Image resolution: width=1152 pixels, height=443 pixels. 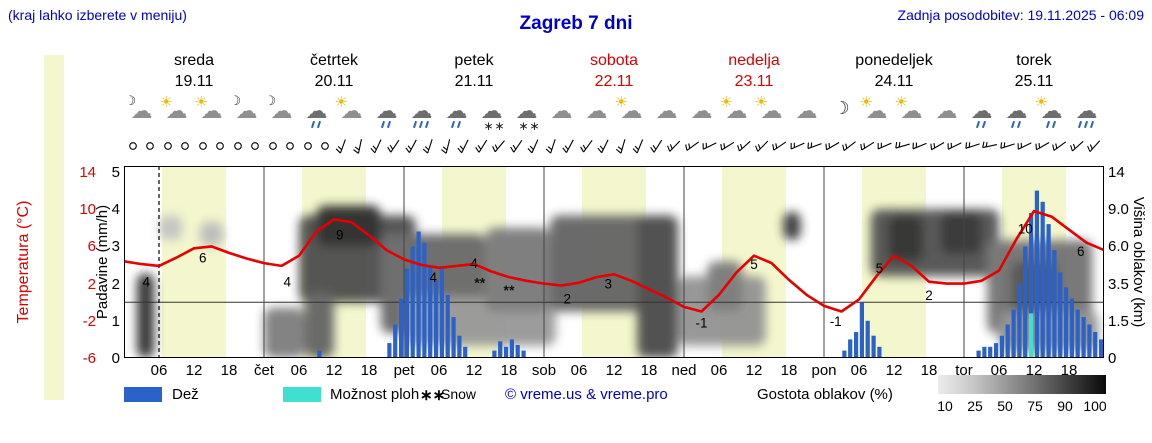 I want to click on day-date: 19.11, so click(x=194, y=81).